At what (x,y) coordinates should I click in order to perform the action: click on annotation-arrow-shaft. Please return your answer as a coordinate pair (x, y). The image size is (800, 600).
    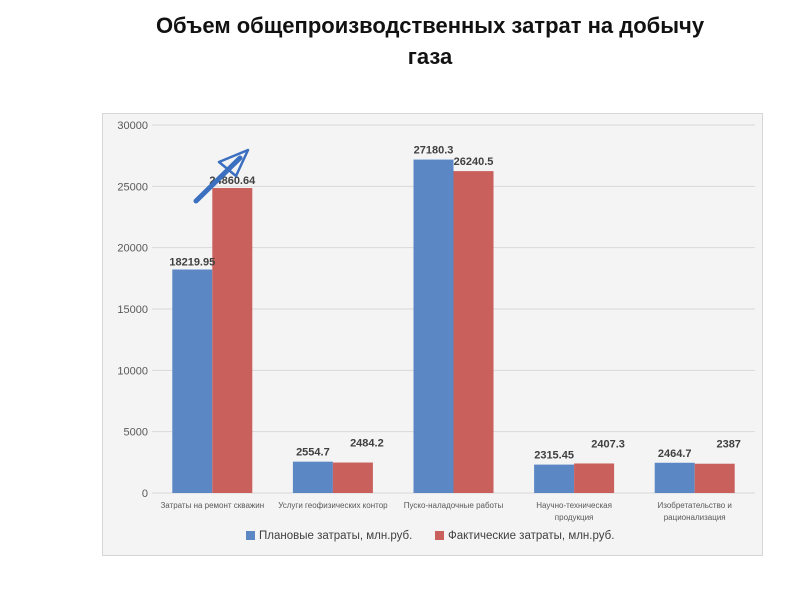
    Looking at the image, I should click on (218, 179).